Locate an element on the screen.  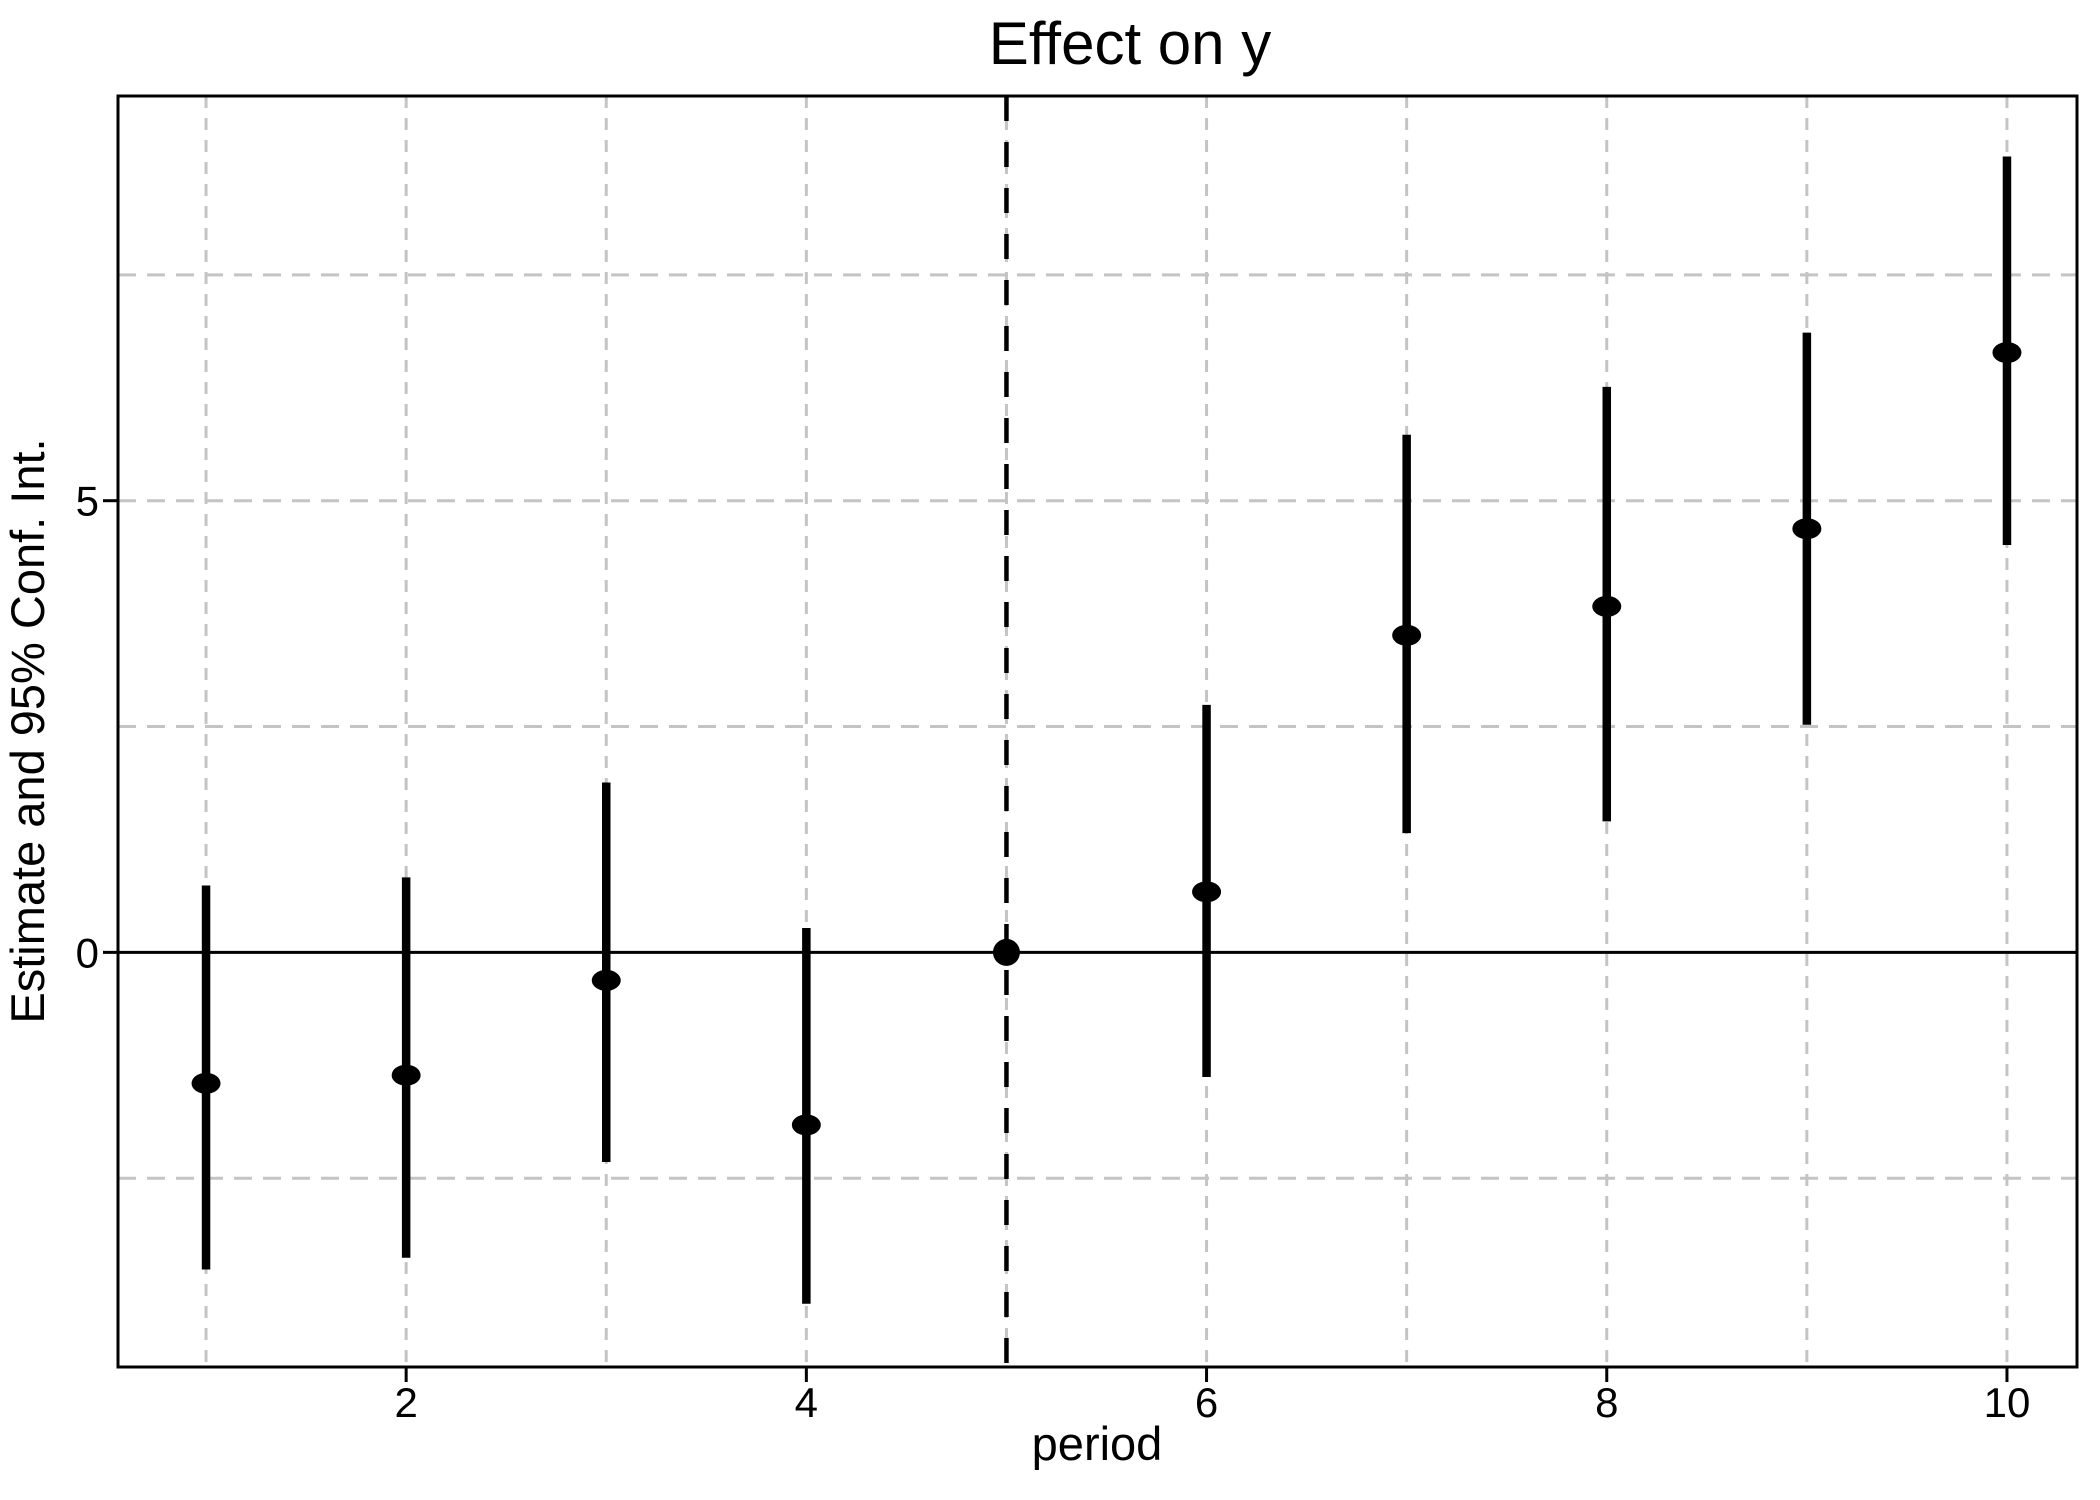
x-axis-label: period is located at coordinates (1097, 1443).